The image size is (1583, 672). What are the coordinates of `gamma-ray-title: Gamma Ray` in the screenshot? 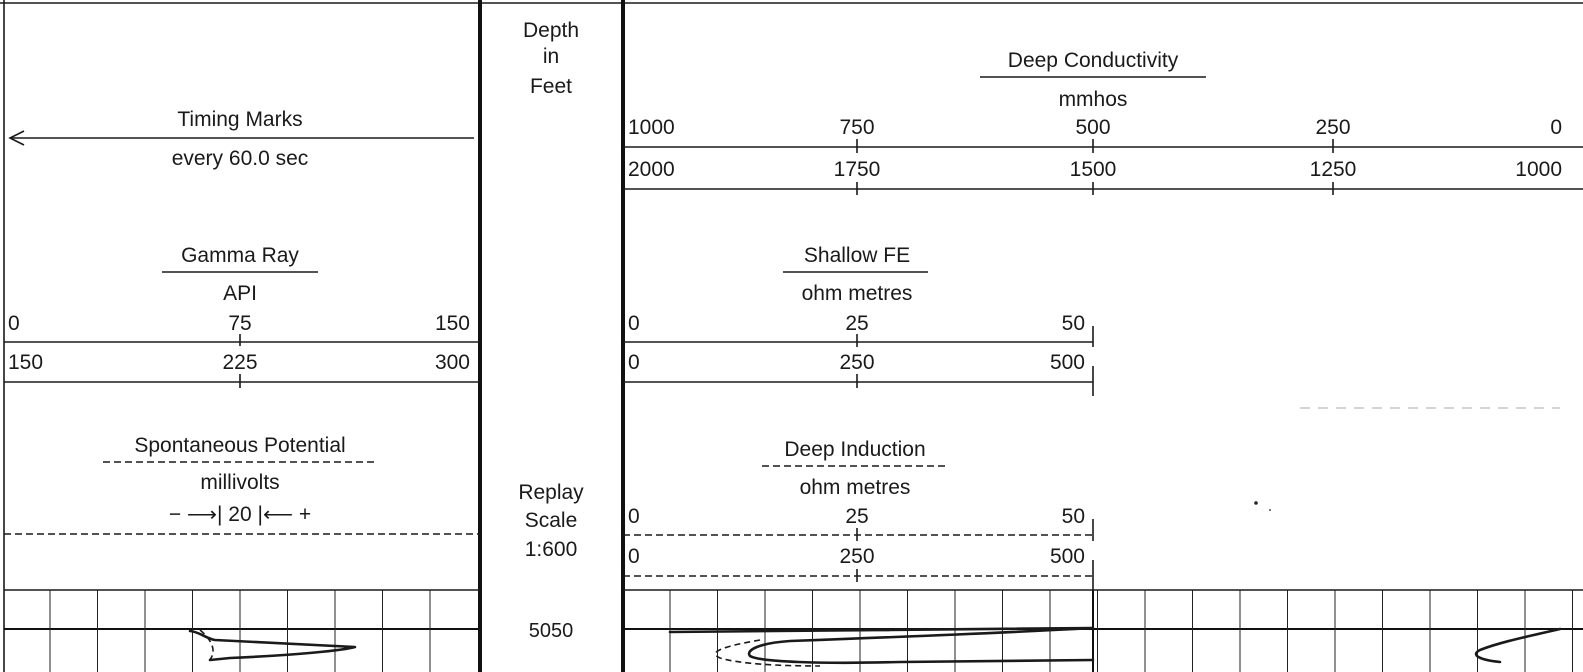 It's located at (240, 255).